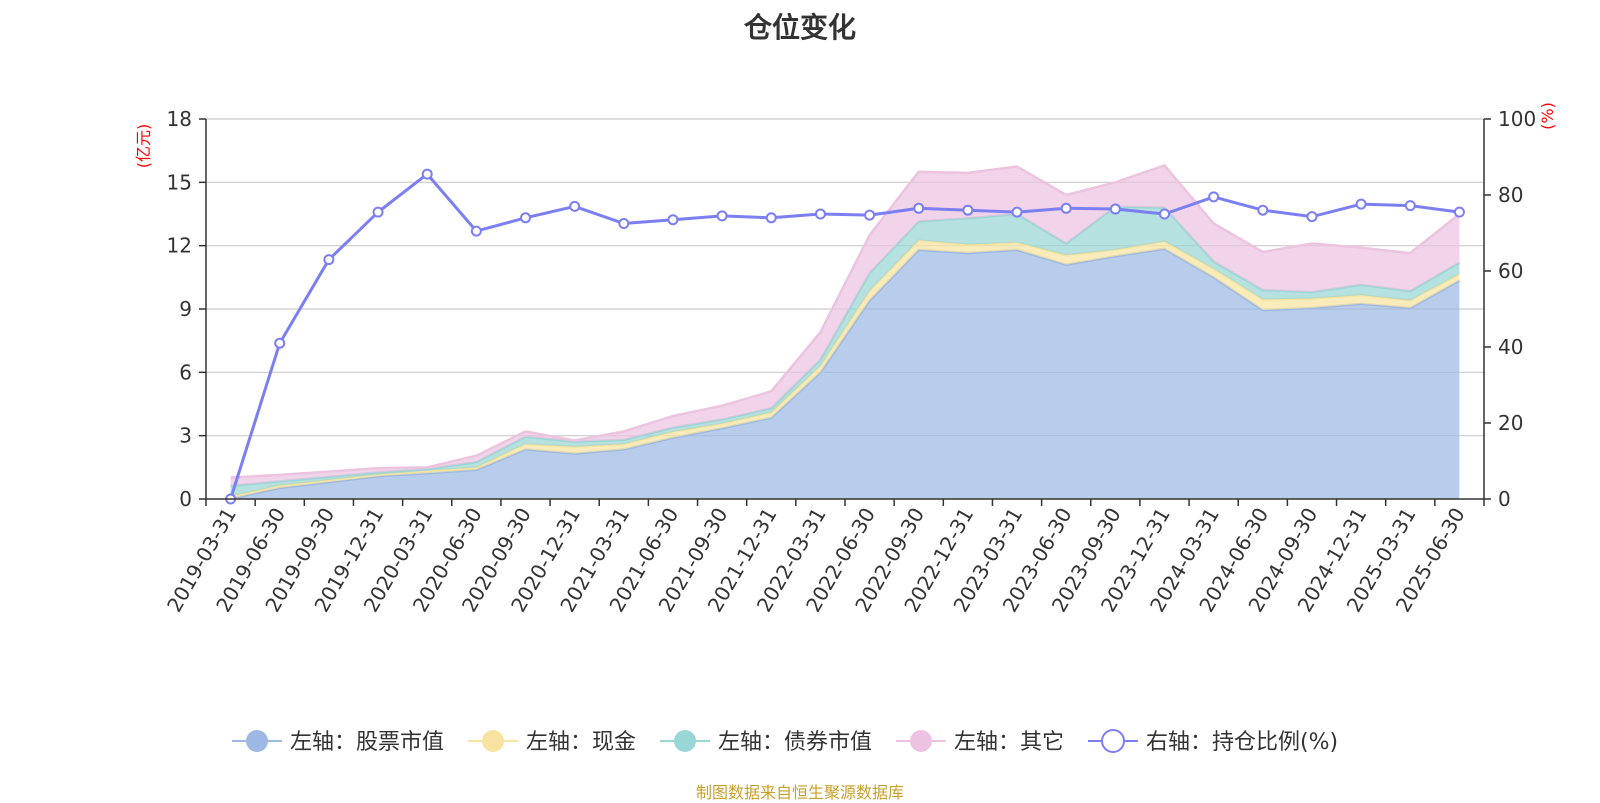 The image size is (1600, 803). What do you see at coordinates (1510, 347) in the screenshot?
I see `right-tick-label: 40` at bounding box center [1510, 347].